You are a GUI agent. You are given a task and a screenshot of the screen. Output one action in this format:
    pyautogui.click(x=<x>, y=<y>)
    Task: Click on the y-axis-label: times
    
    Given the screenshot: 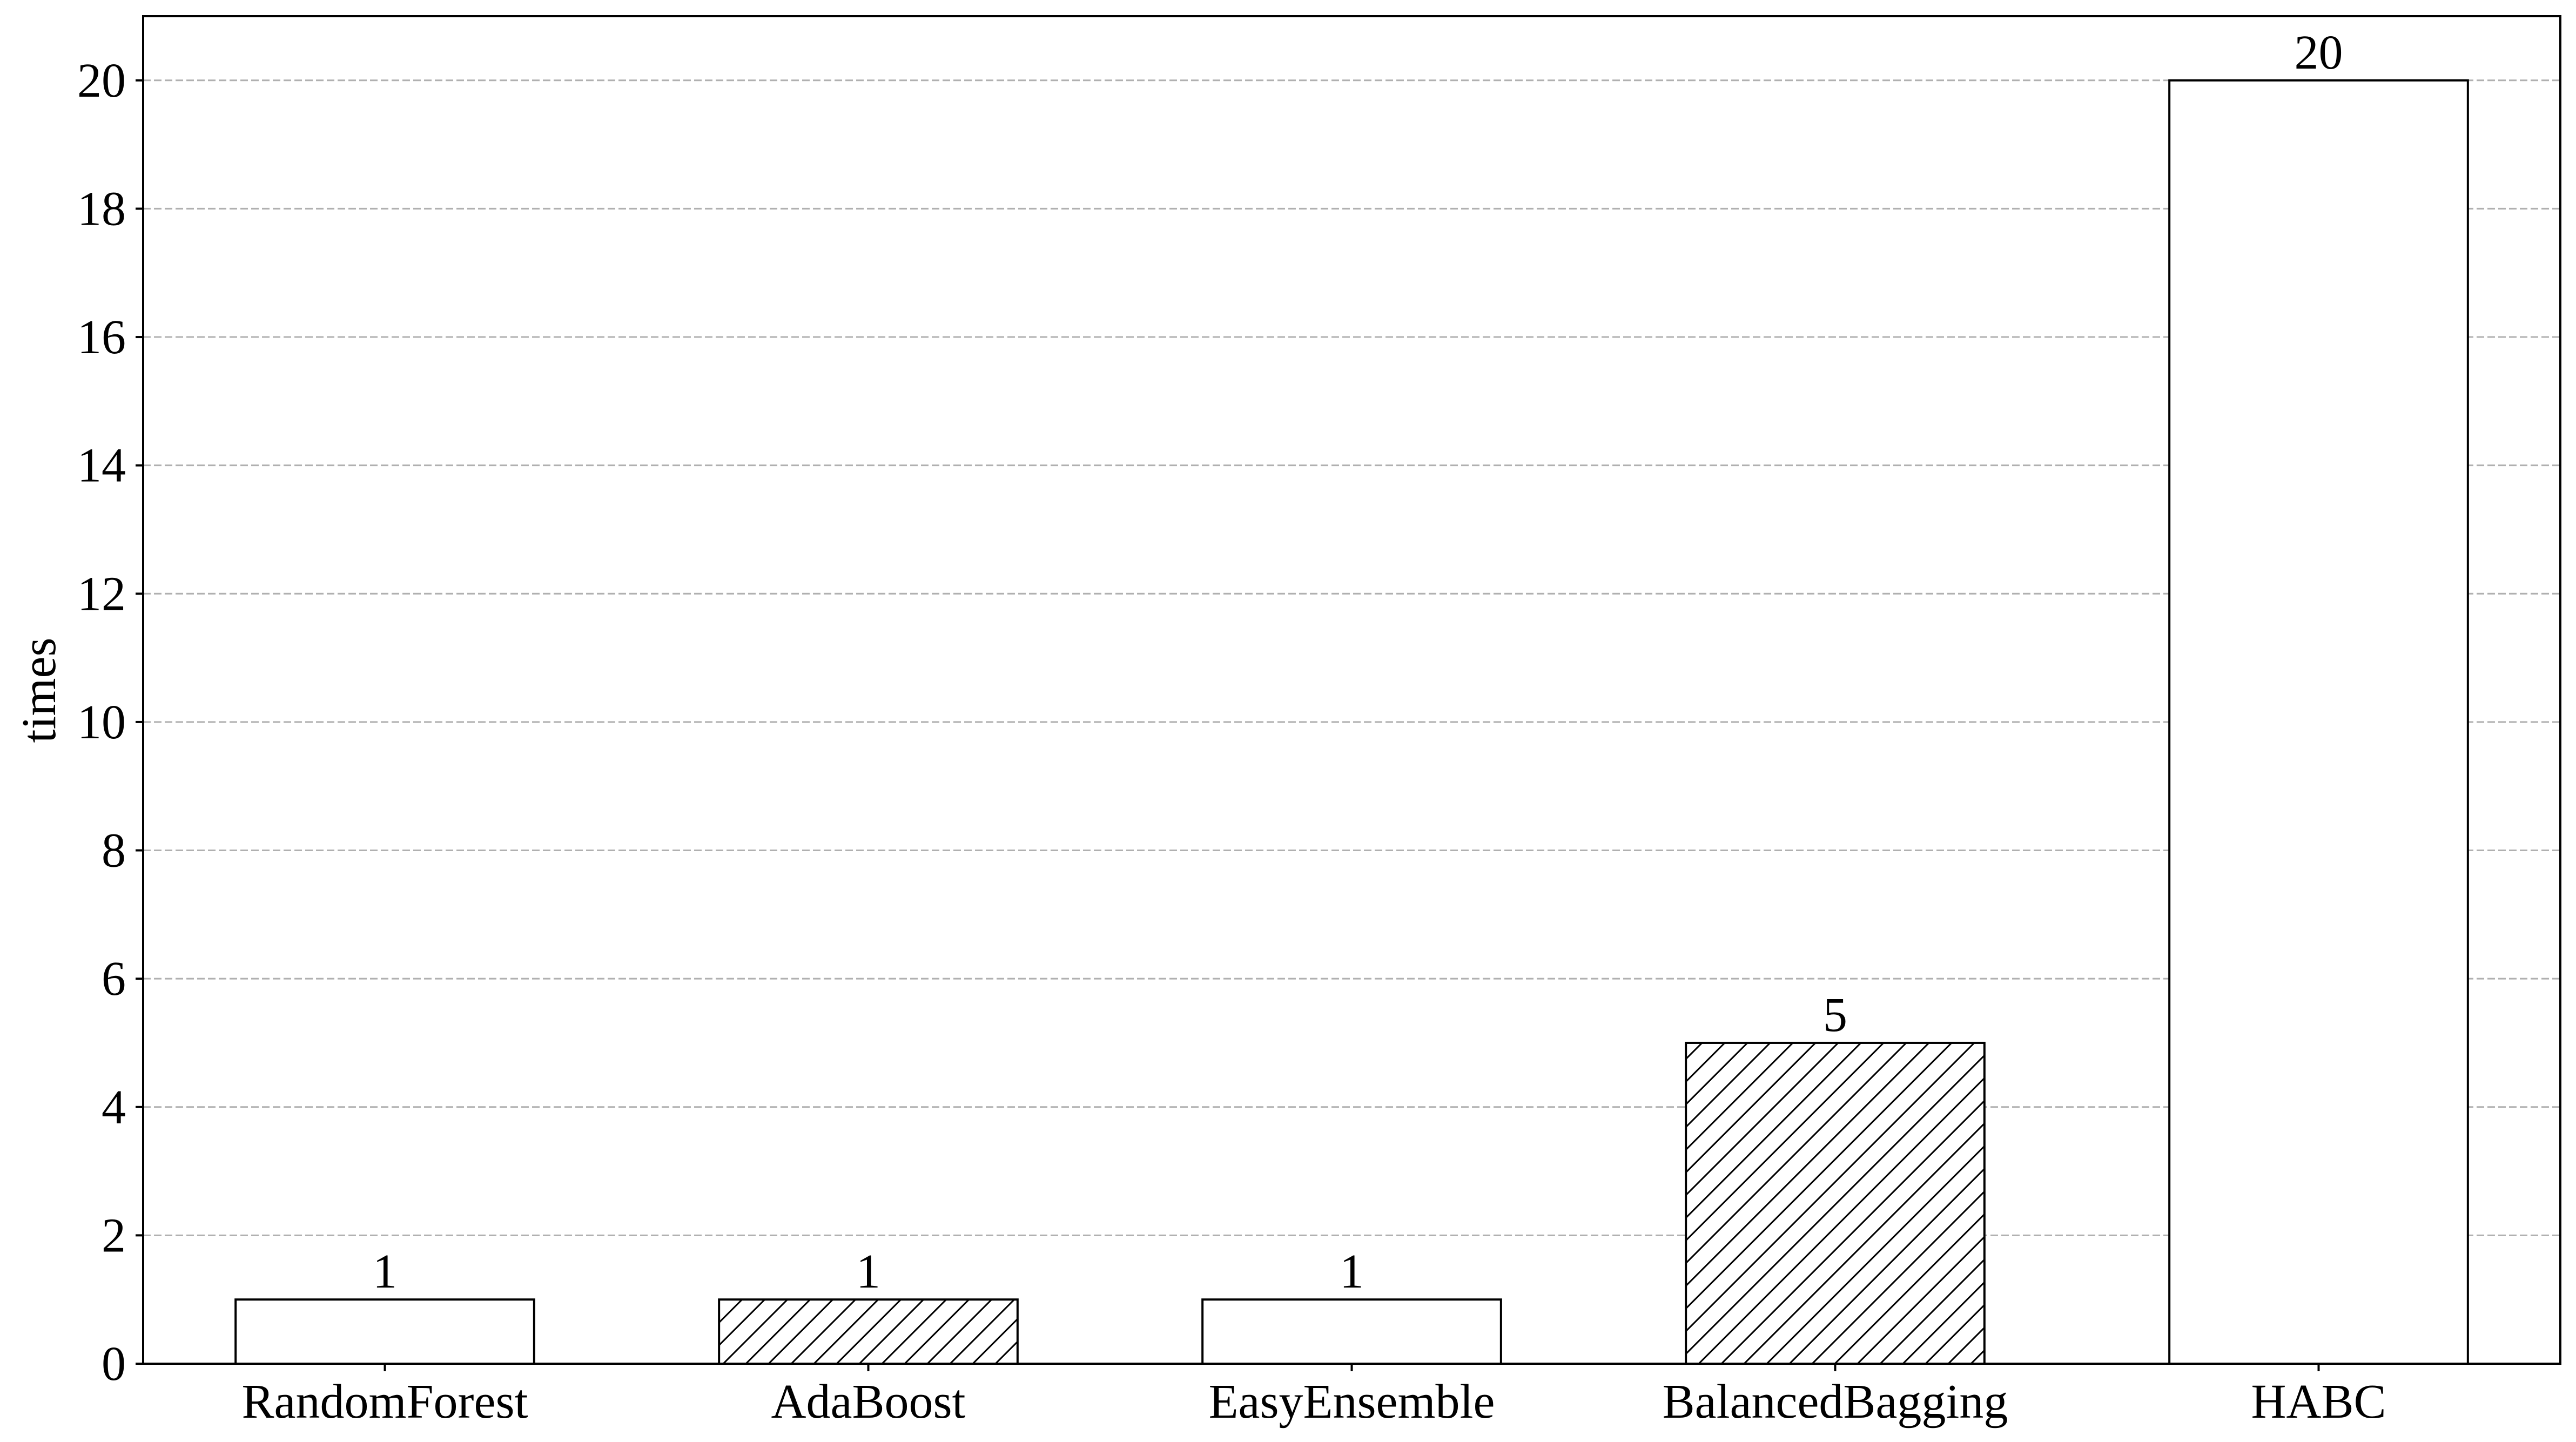 What is the action you would take?
    pyautogui.click(x=39, y=690)
    